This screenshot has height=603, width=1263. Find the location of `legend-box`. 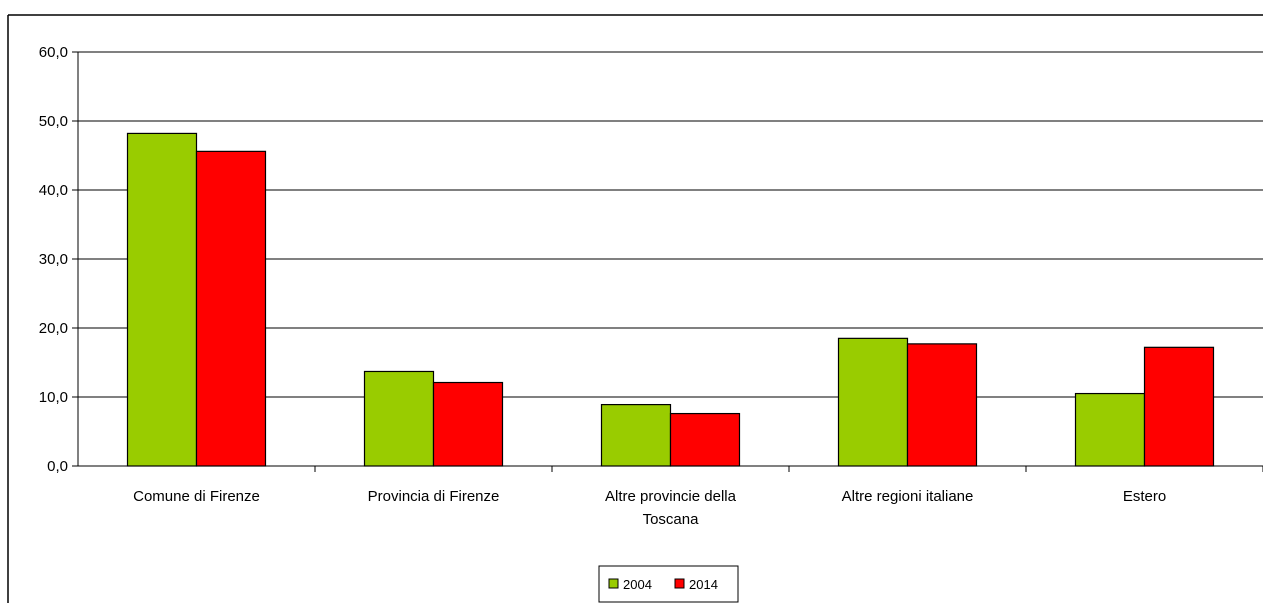

legend-box is located at coordinates (668, 584).